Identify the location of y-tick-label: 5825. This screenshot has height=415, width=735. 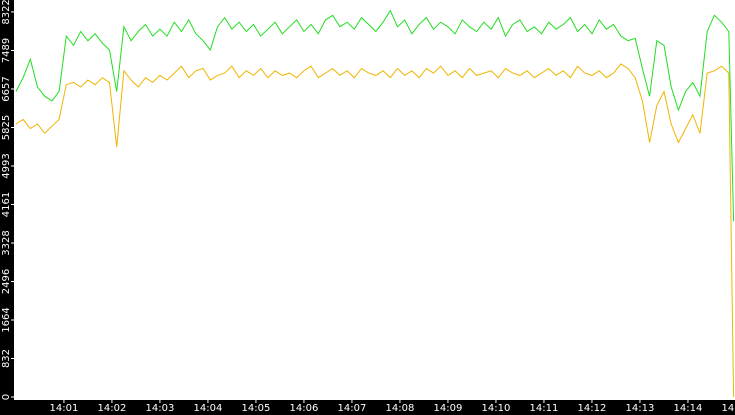
(6, 127).